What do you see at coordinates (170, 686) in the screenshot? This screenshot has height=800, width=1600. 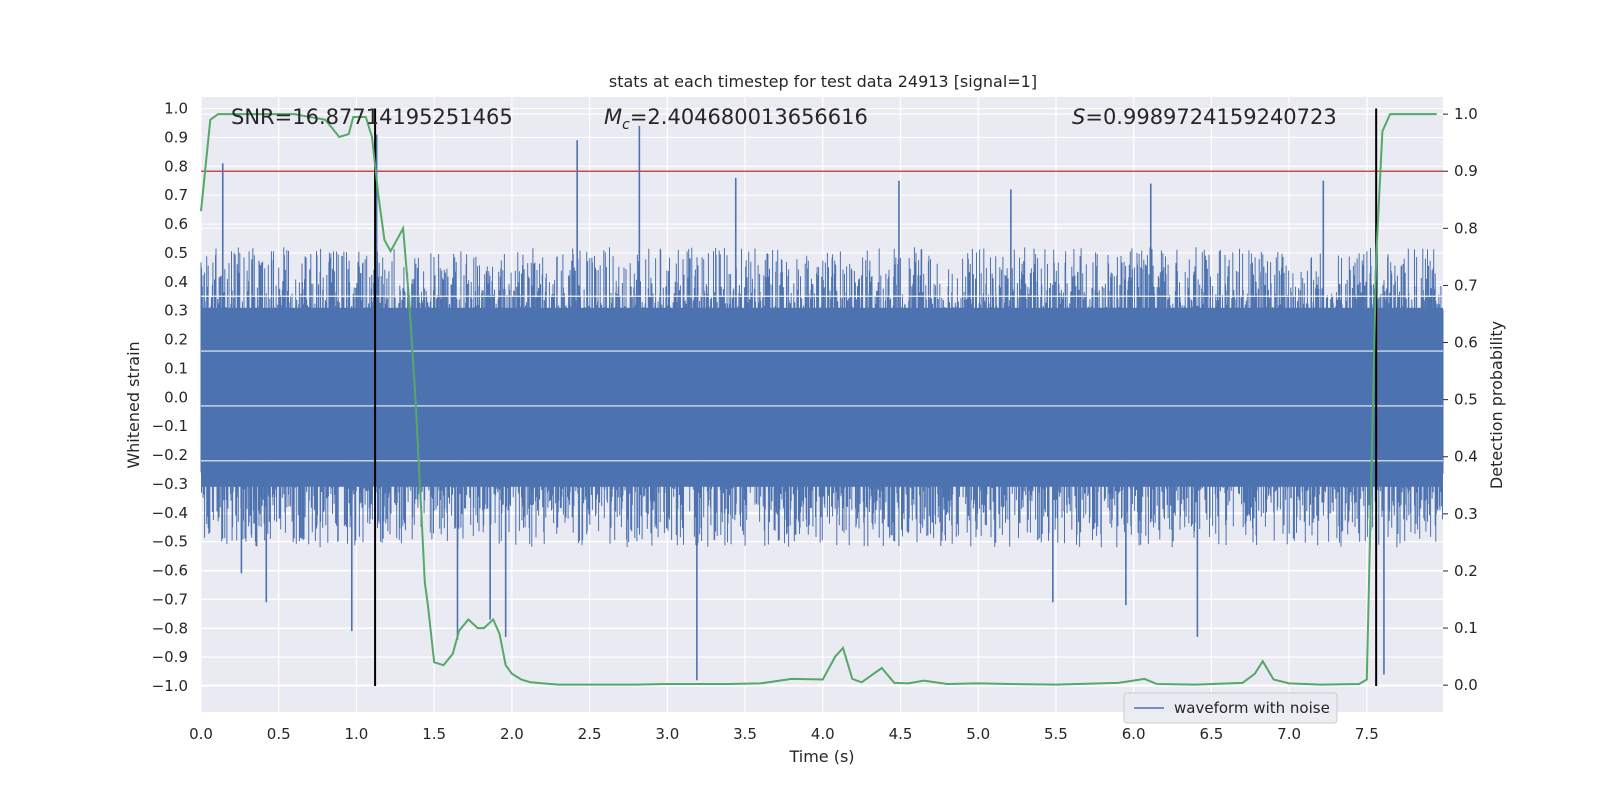 I see `y-tick-label: −1.0` at bounding box center [170, 686].